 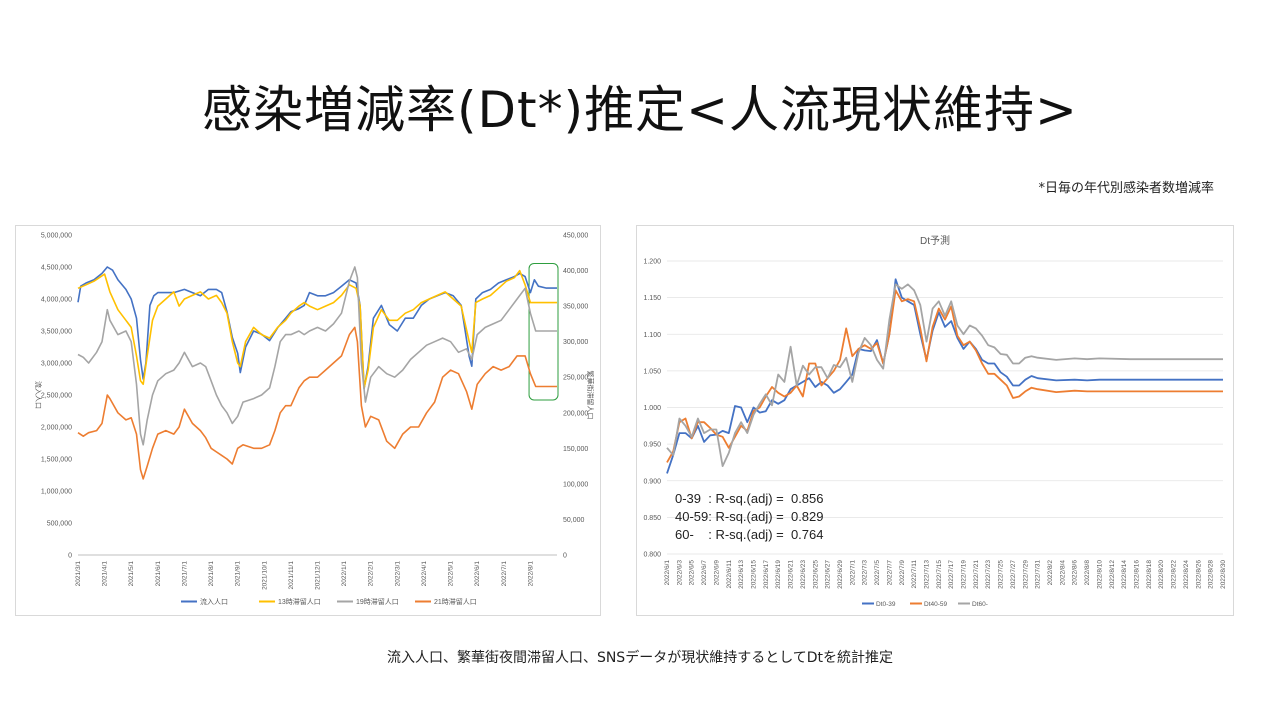 I want to click on x-tick-label: 2022/6/29, so click(x=840, y=574).